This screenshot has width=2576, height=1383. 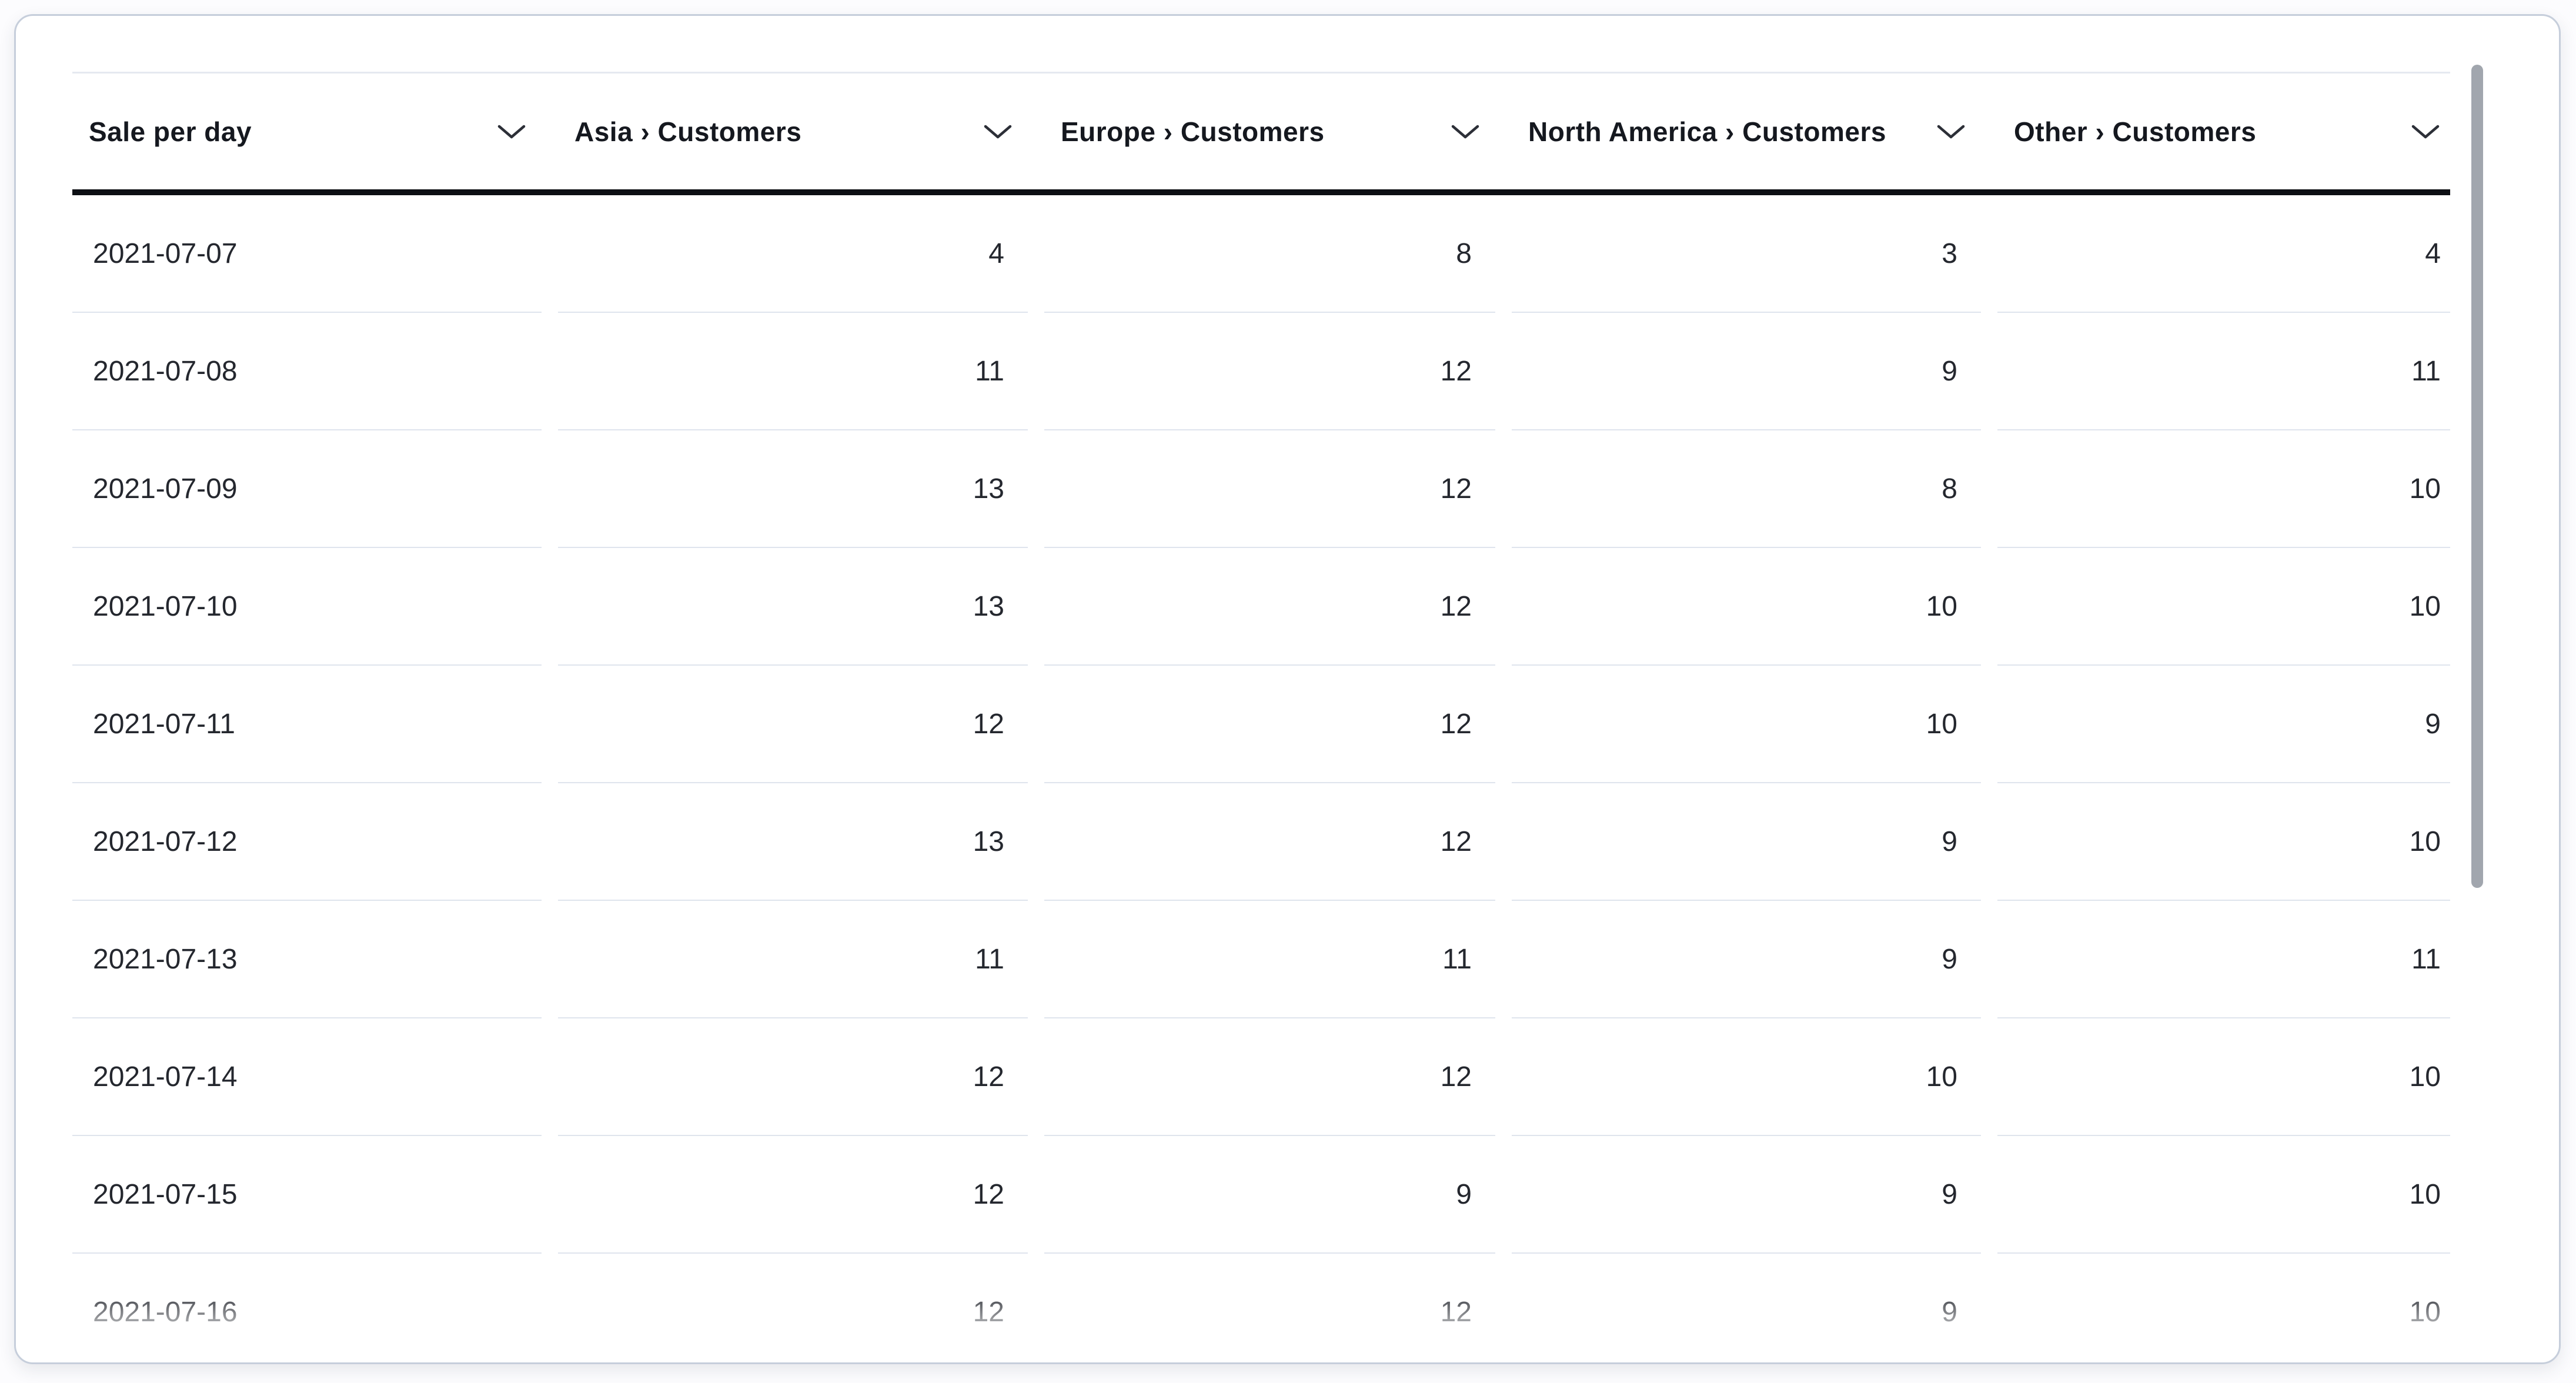 I want to click on date-cell: 2021-07-07, so click(x=307, y=254).